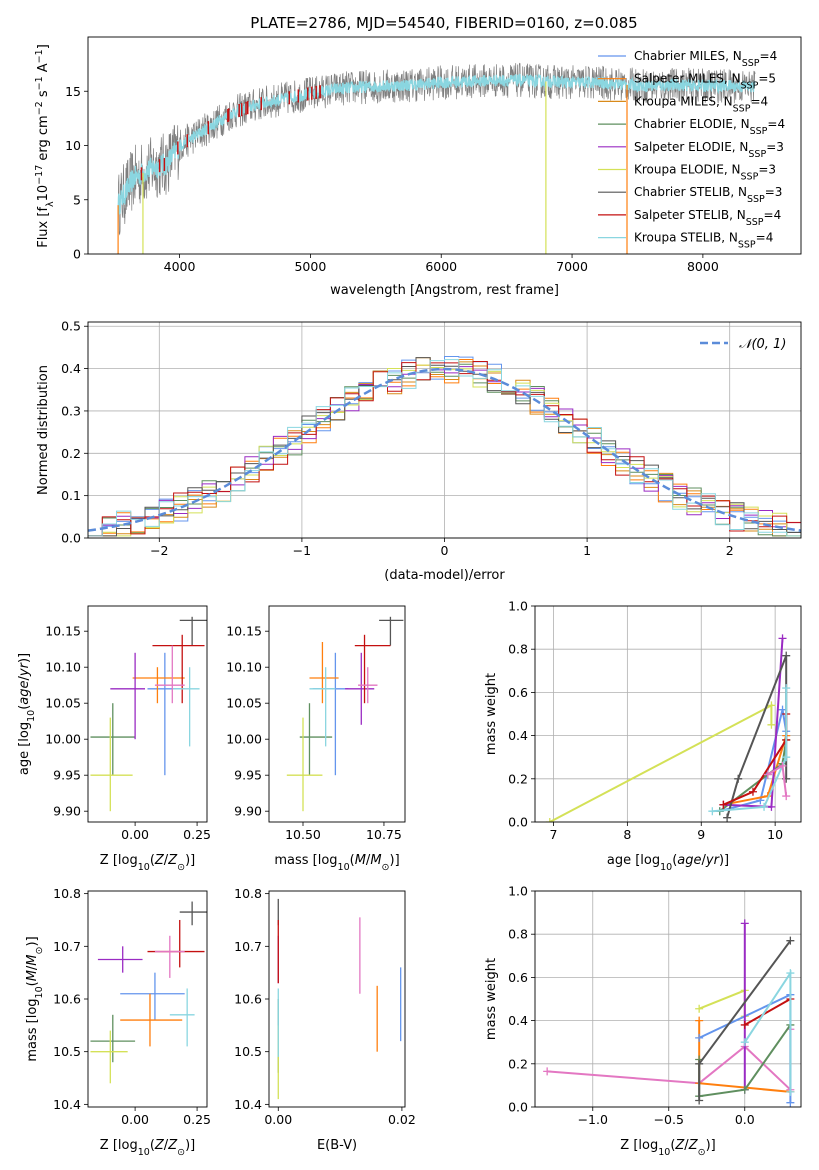  I want to click on x-axis-label: Z [log10(Z/Z⊙)], so click(147, 1148).